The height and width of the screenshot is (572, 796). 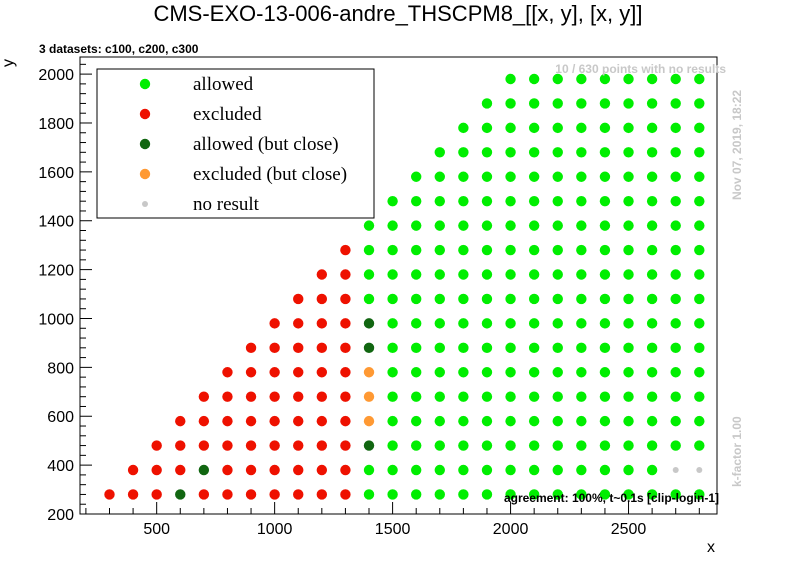 What do you see at coordinates (56, 222) in the screenshot?
I see `y-tick-label: 1400` at bounding box center [56, 222].